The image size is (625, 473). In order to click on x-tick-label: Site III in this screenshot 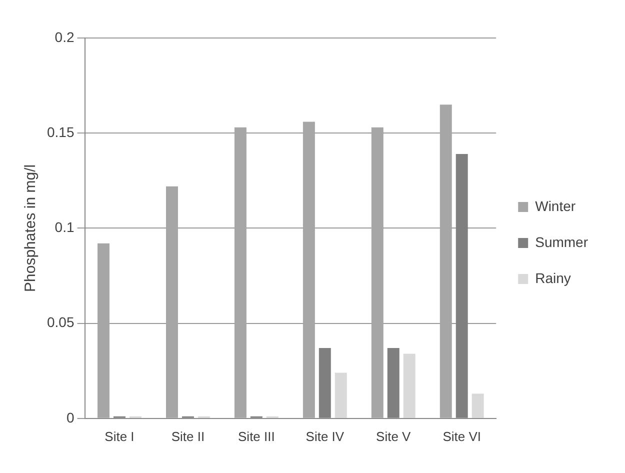, I will do `click(256, 436)`.